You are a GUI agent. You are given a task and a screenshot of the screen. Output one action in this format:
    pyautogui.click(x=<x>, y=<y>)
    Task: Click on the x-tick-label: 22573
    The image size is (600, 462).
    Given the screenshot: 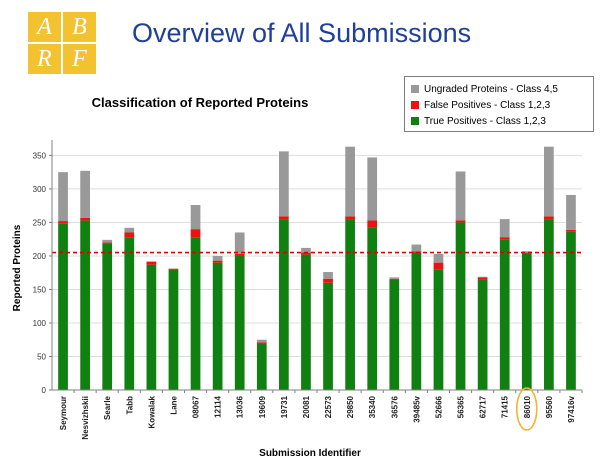 What is the action you would take?
    pyautogui.click(x=328, y=406)
    